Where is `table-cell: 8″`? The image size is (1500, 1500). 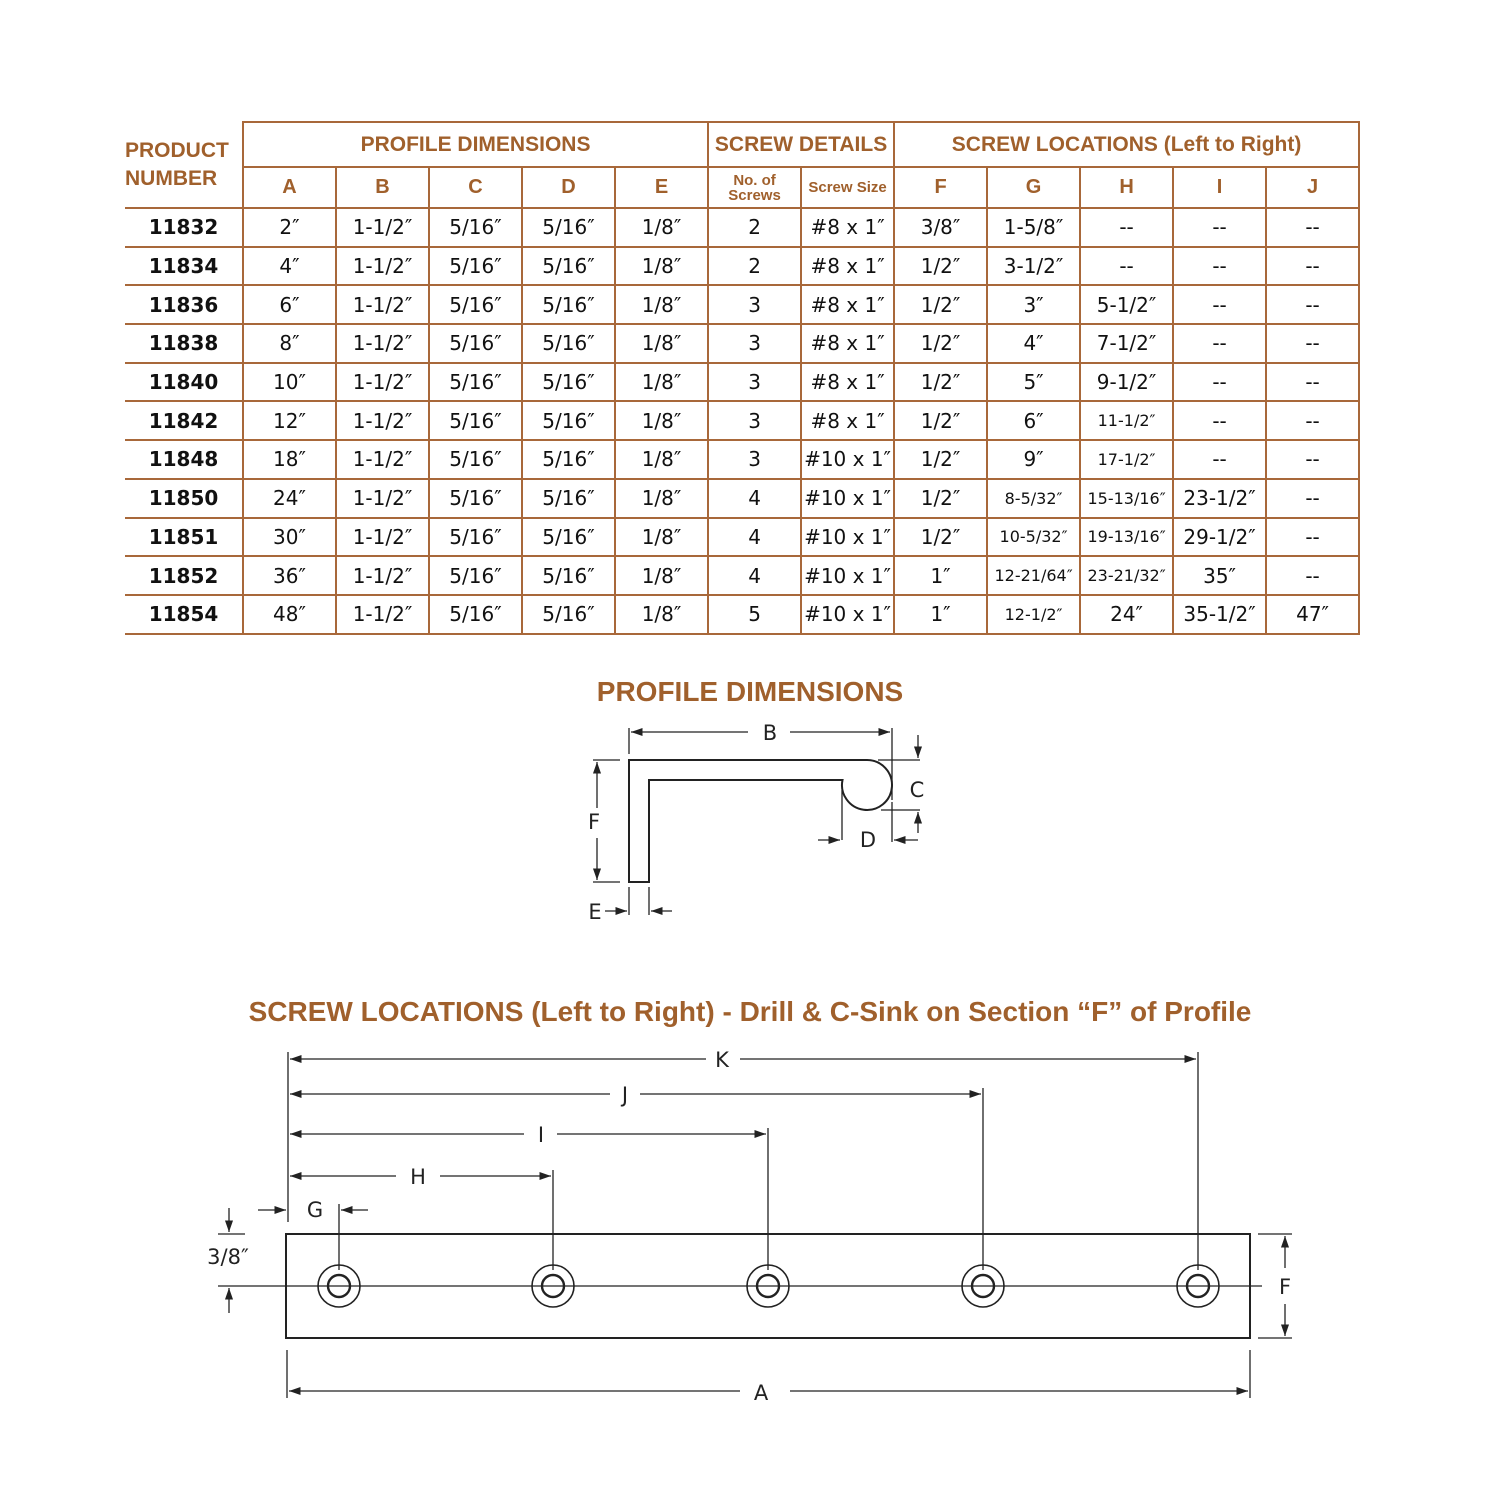
table-cell: 8″ is located at coordinates (289, 343).